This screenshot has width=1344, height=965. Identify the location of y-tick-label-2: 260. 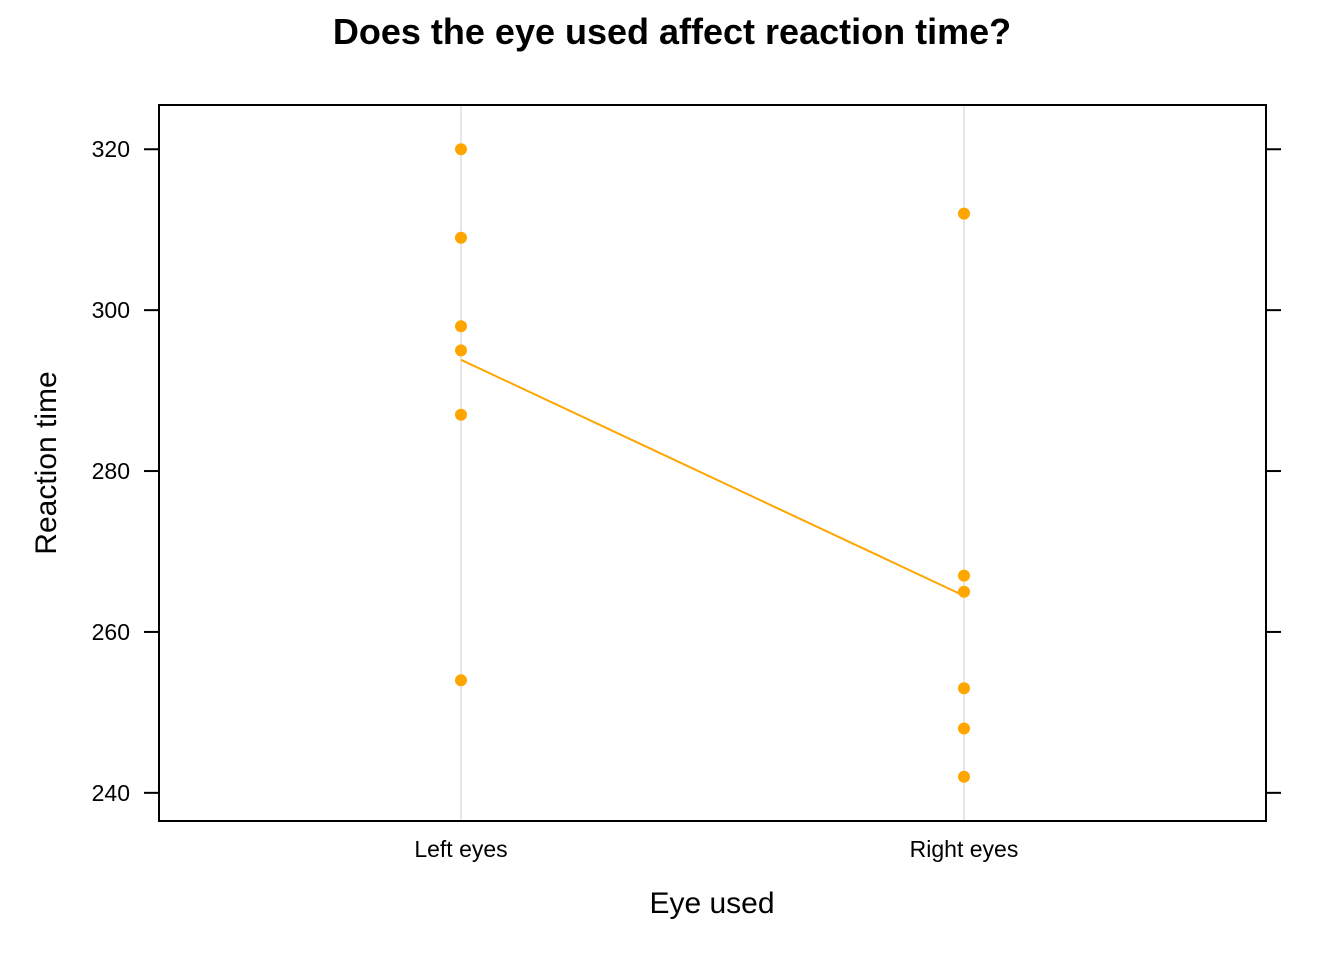
(111, 632).